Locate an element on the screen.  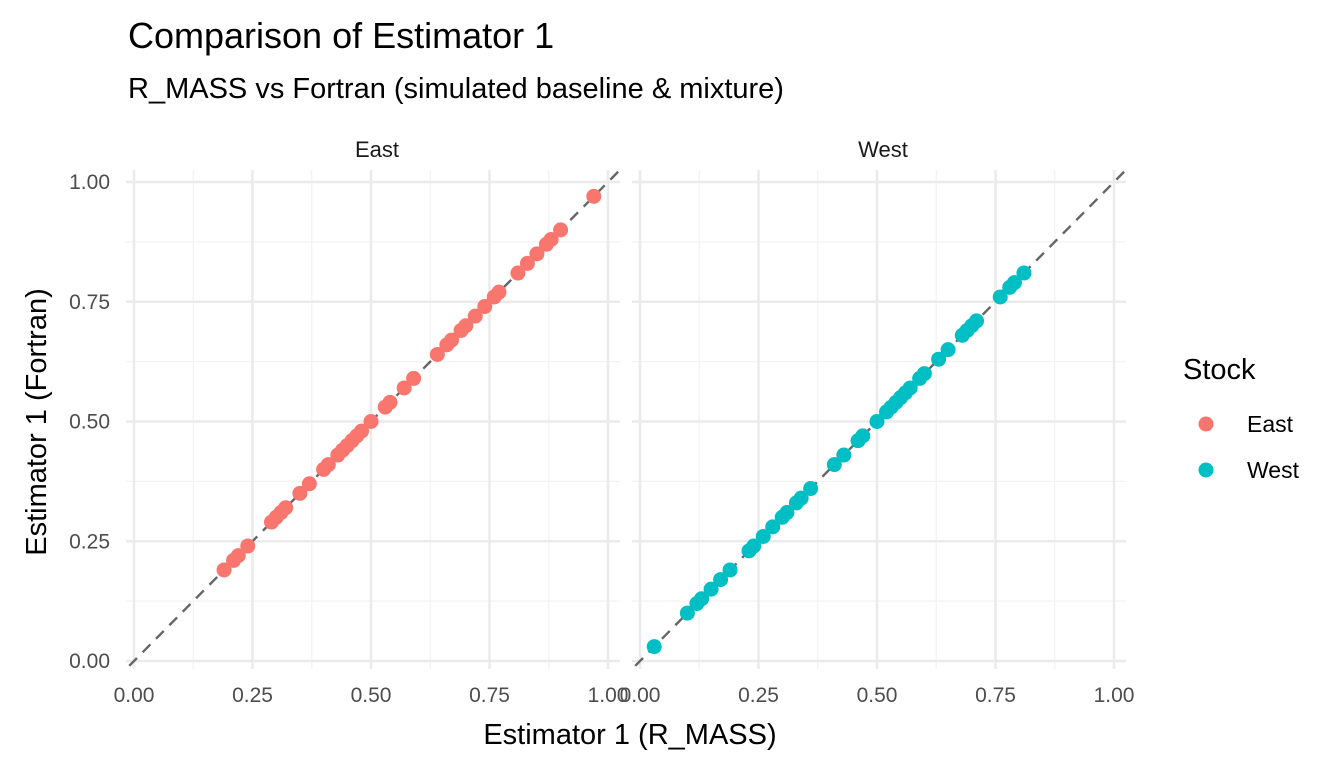
y-tick-label: 0.25 is located at coordinates (89, 541).